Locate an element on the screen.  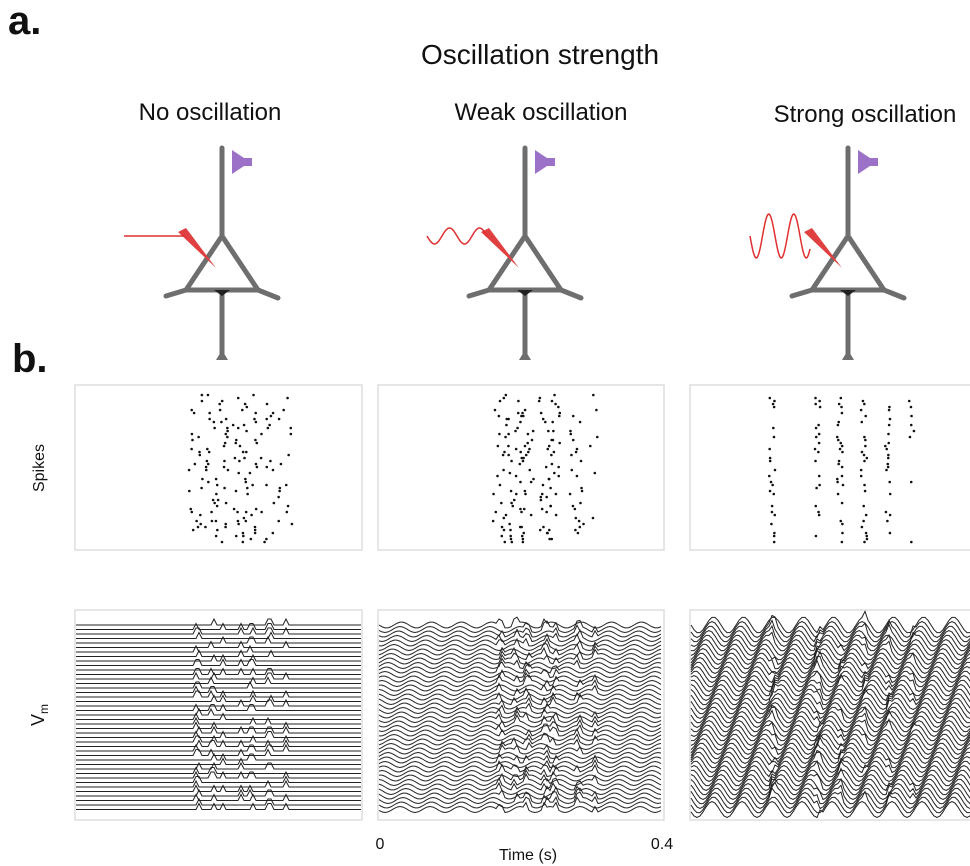
figure-title: Oscillation strength is located at coordinates (540, 54).